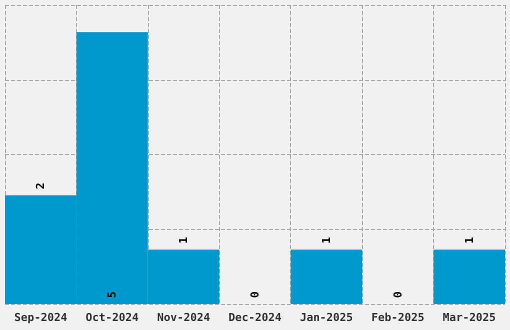 The image size is (510, 330). Describe the element at coordinates (326, 317) in the screenshot. I see `x-tick-label: Jan-2025` at that location.